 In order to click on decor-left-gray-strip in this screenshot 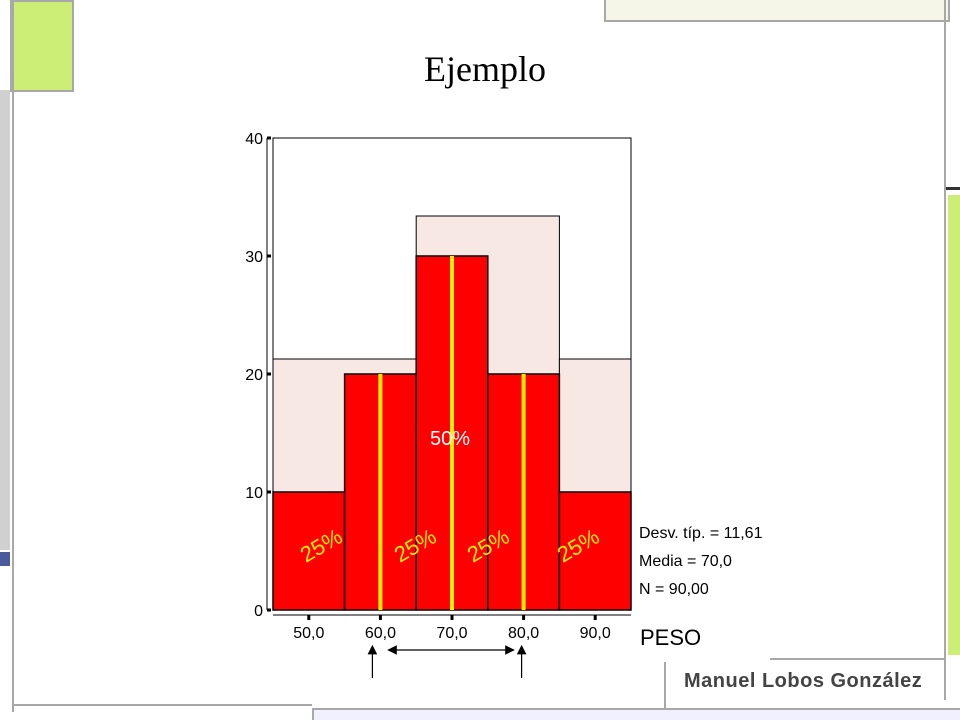, I will do `click(5, 320)`.